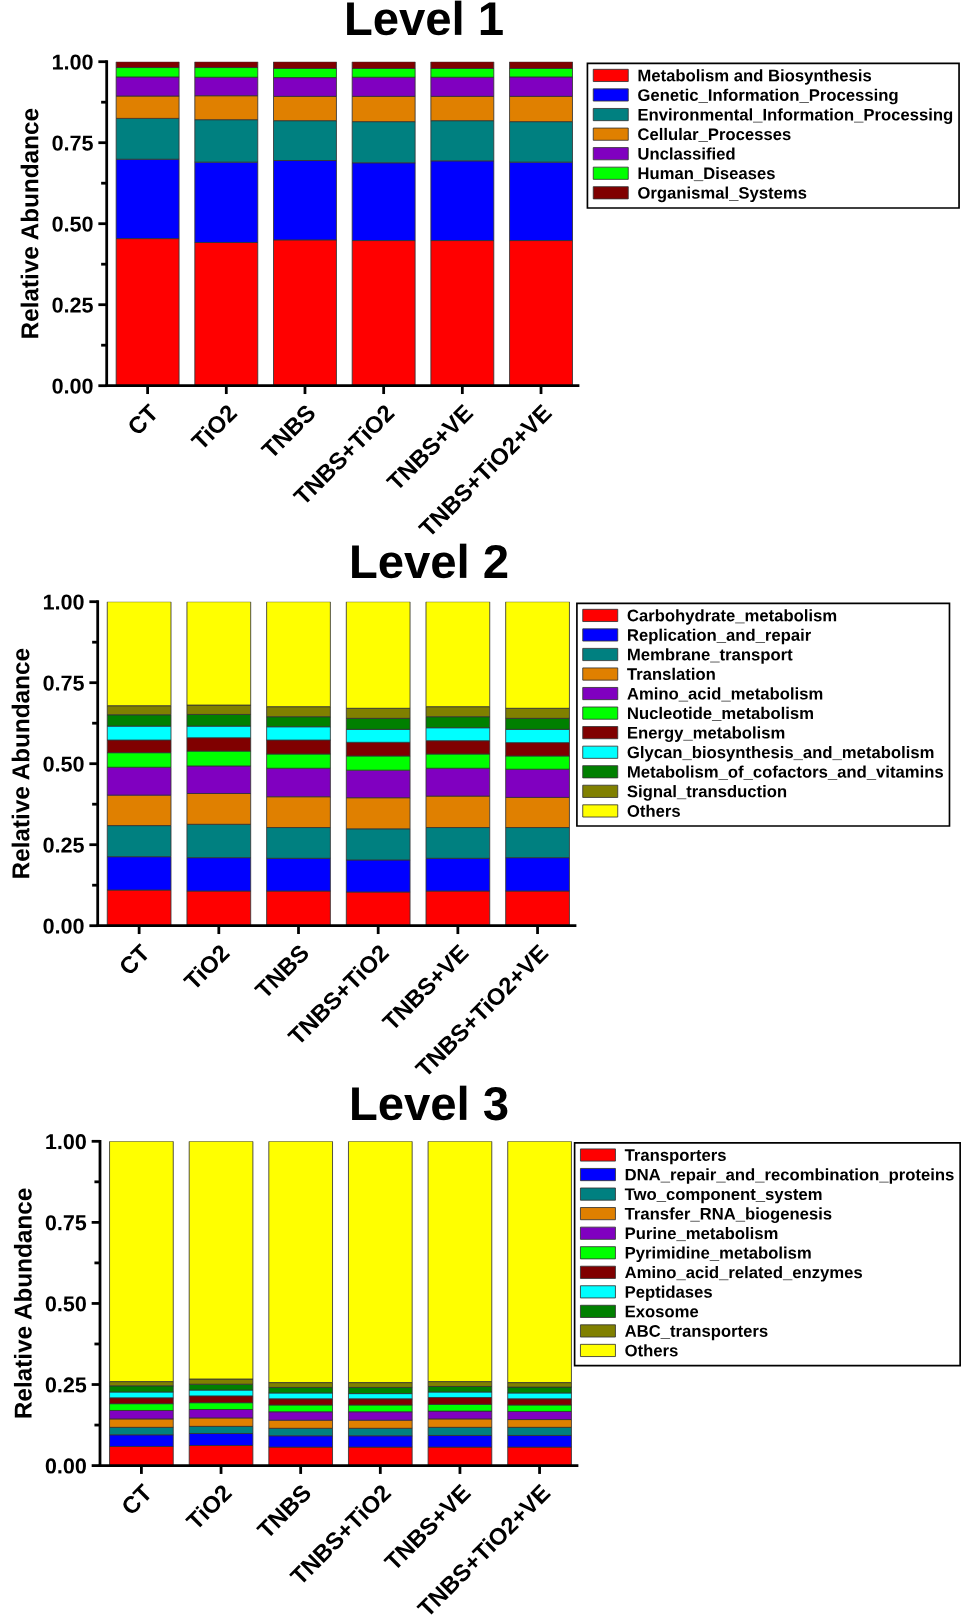 This screenshot has height=1622, width=968. Describe the element at coordinates (714, 135) in the screenshot. I see `legend-label: Cellular_Processes` at that location.